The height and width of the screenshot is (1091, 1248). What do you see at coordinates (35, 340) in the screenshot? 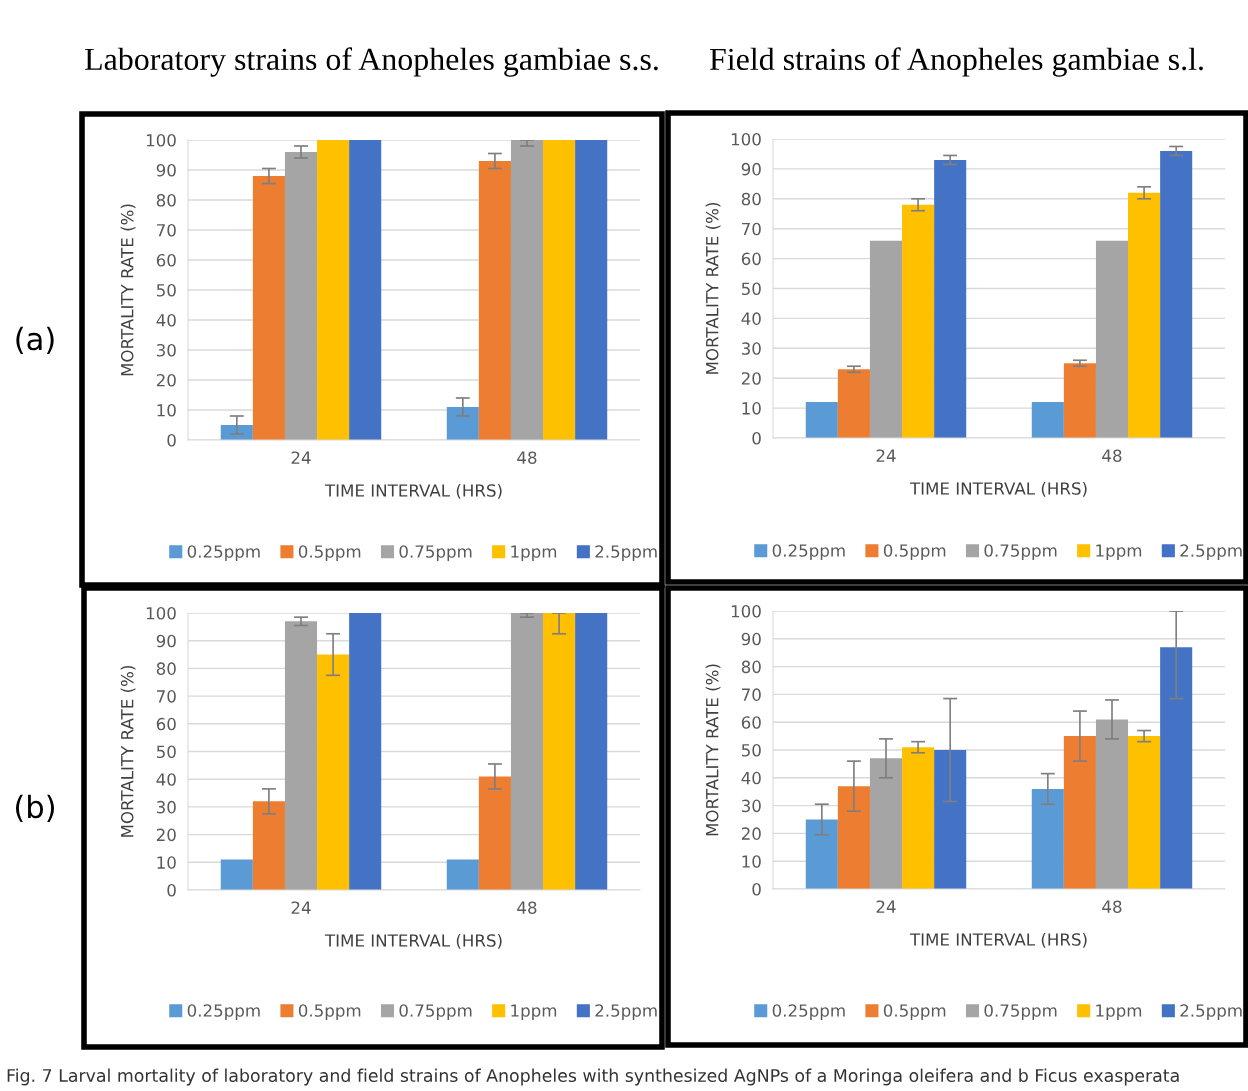
I see `text: (a)` at bounding box center [35, 340].